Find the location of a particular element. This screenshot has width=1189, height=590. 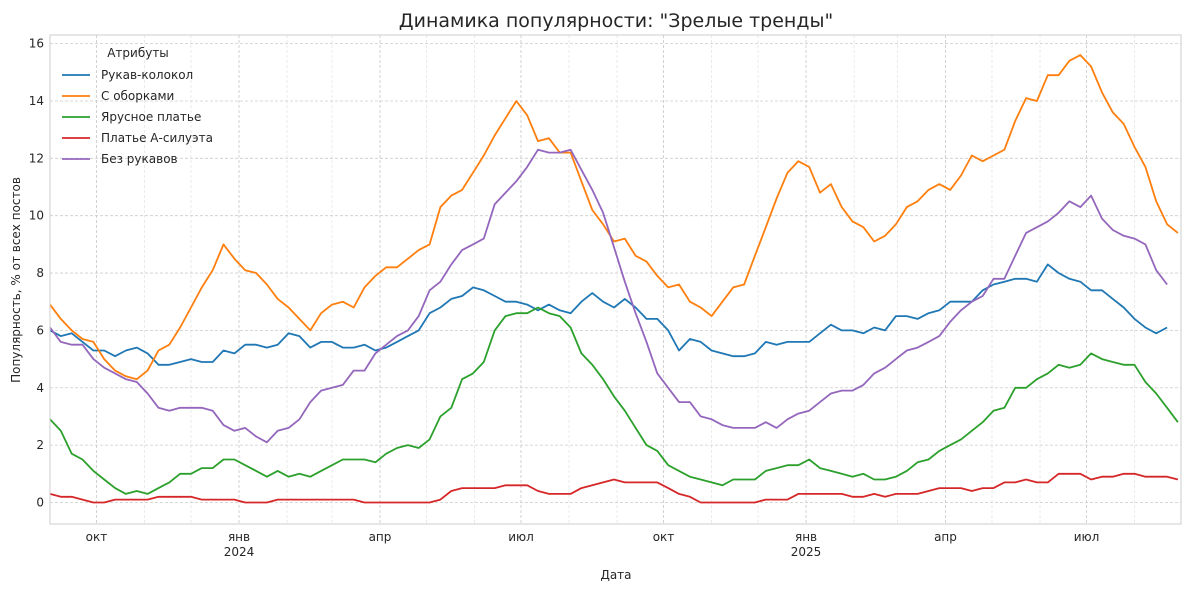

y-tick-label: 10 is located at coordinates (36, 216).